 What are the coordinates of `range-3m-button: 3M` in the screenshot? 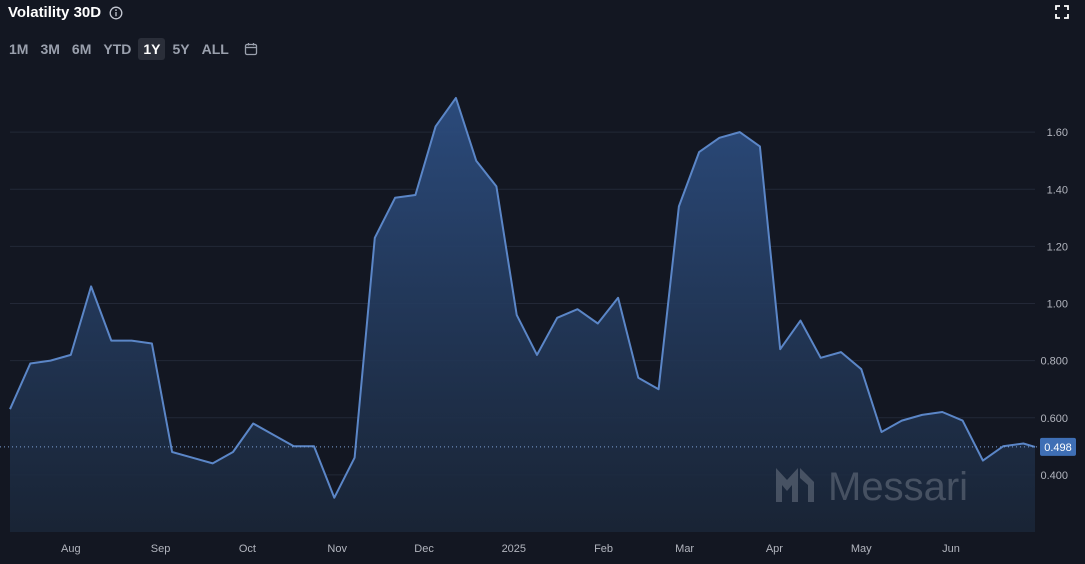 It's located at (50, 49).